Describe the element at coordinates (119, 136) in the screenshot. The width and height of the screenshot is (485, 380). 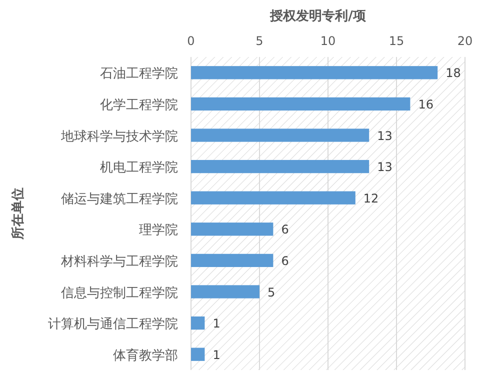
I see `y-tick-label: 地球科学与技术学院` at that location.